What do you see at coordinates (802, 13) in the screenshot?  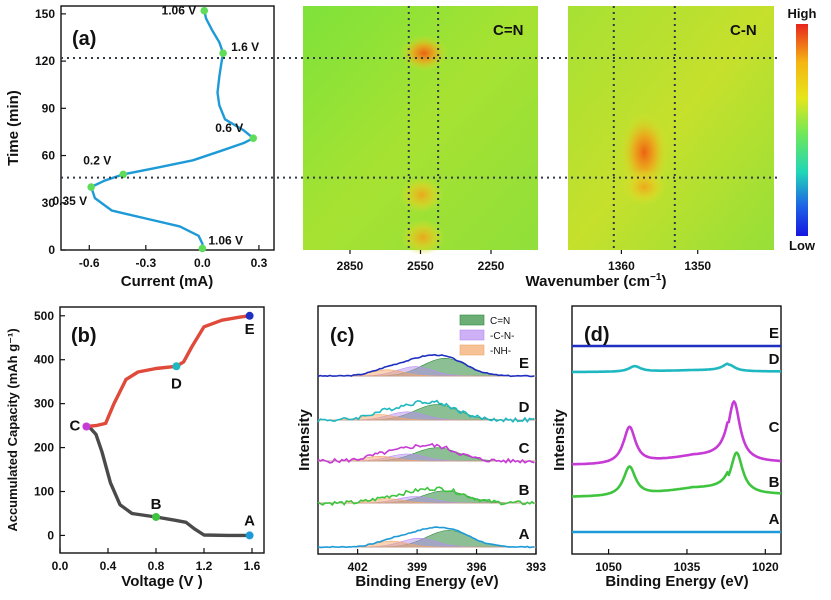 I see `colorbar-high-label: High` at bounding box center [802, 13].